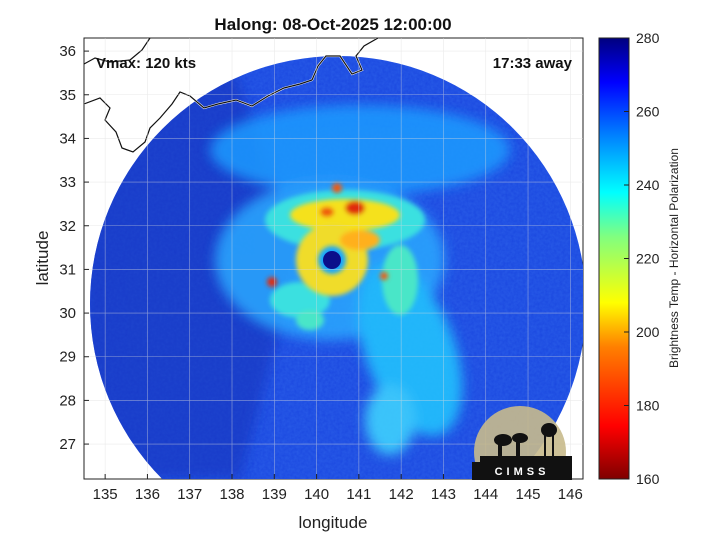  Describe the element at coordinates (67, 400) in the screenshot. I see `y-tick-label: 28` at that location.